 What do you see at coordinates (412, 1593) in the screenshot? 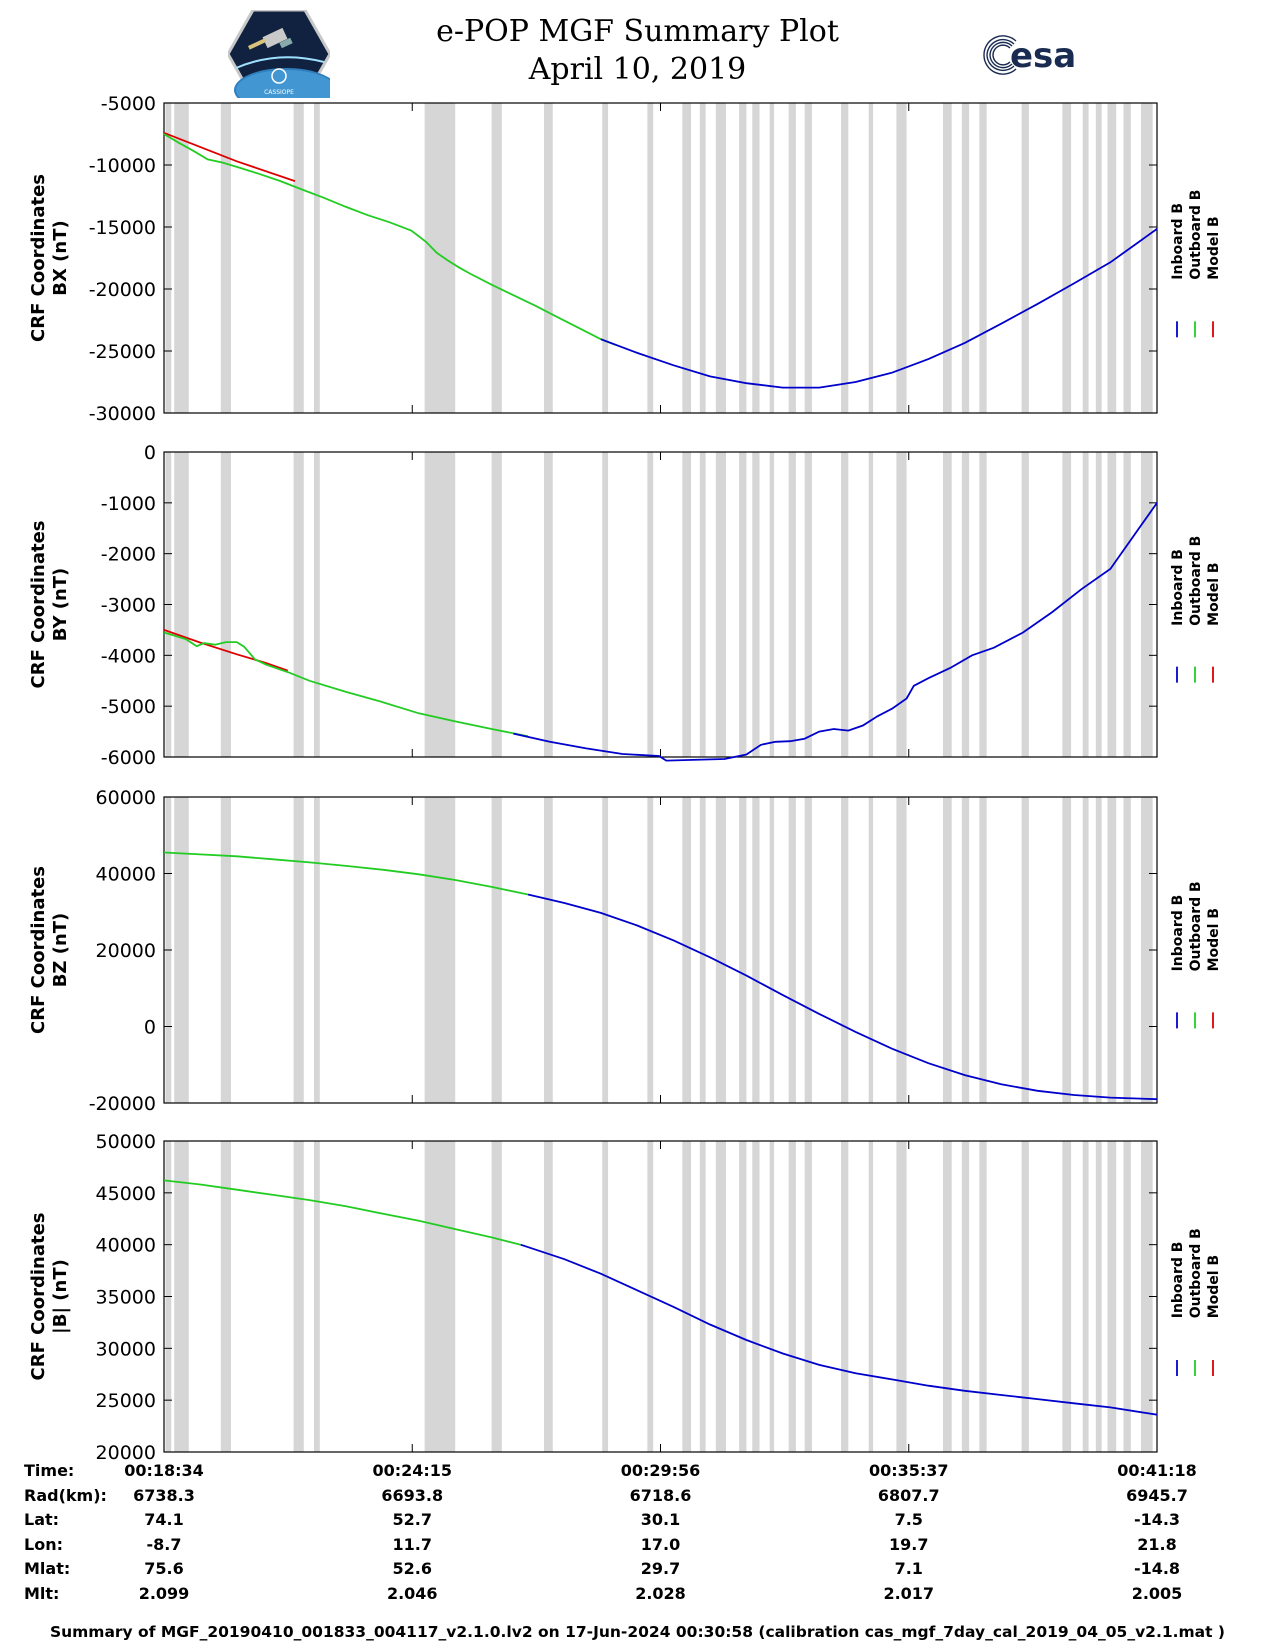
I see `stat-value: 2.046` at bounding box center [412, 1593].